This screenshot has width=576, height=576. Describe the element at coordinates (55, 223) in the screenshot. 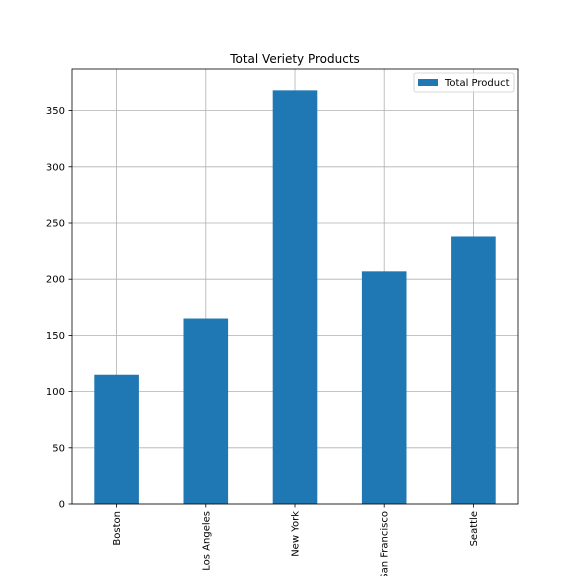

I see `y-tick-label: 250` at that location.